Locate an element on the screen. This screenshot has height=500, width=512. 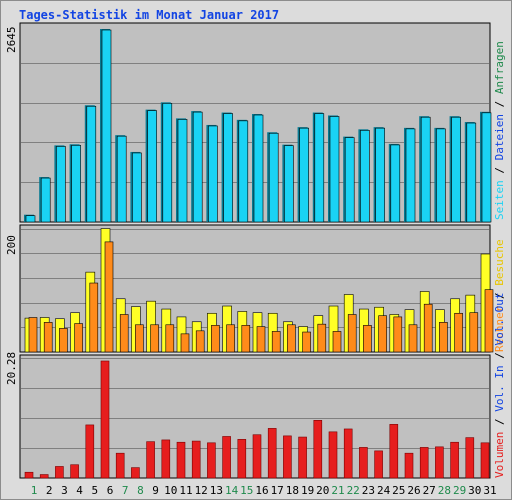
legend-entry: Dateien is located at coordinates (499, 137).